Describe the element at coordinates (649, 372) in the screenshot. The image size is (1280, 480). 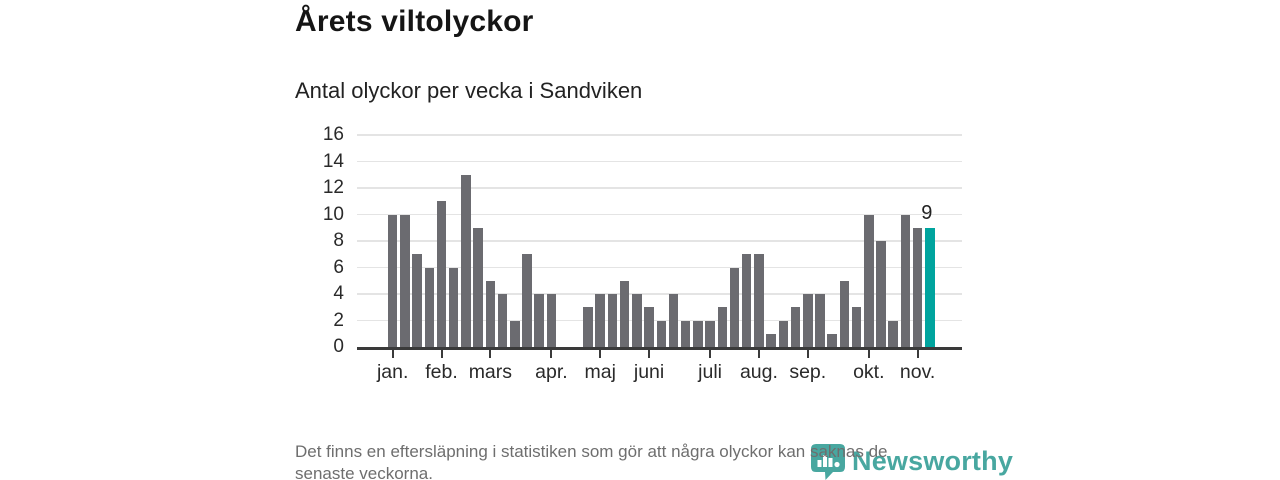
I see `x-tick-label: juni` at that location.